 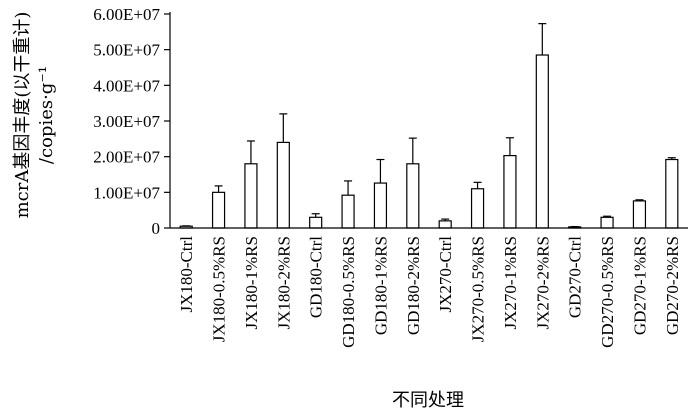 I want to click on x-category-label: GD270-0.5%RS, so click(x=607, y=292).